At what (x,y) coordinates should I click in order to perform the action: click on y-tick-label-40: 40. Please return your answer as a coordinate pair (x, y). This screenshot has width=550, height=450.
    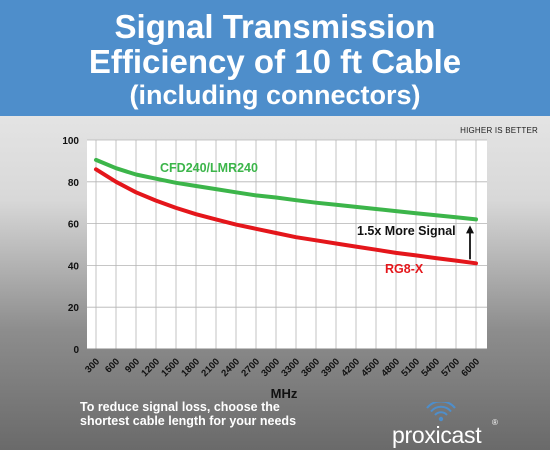
    Looking at the image, I should click on (74, 266).